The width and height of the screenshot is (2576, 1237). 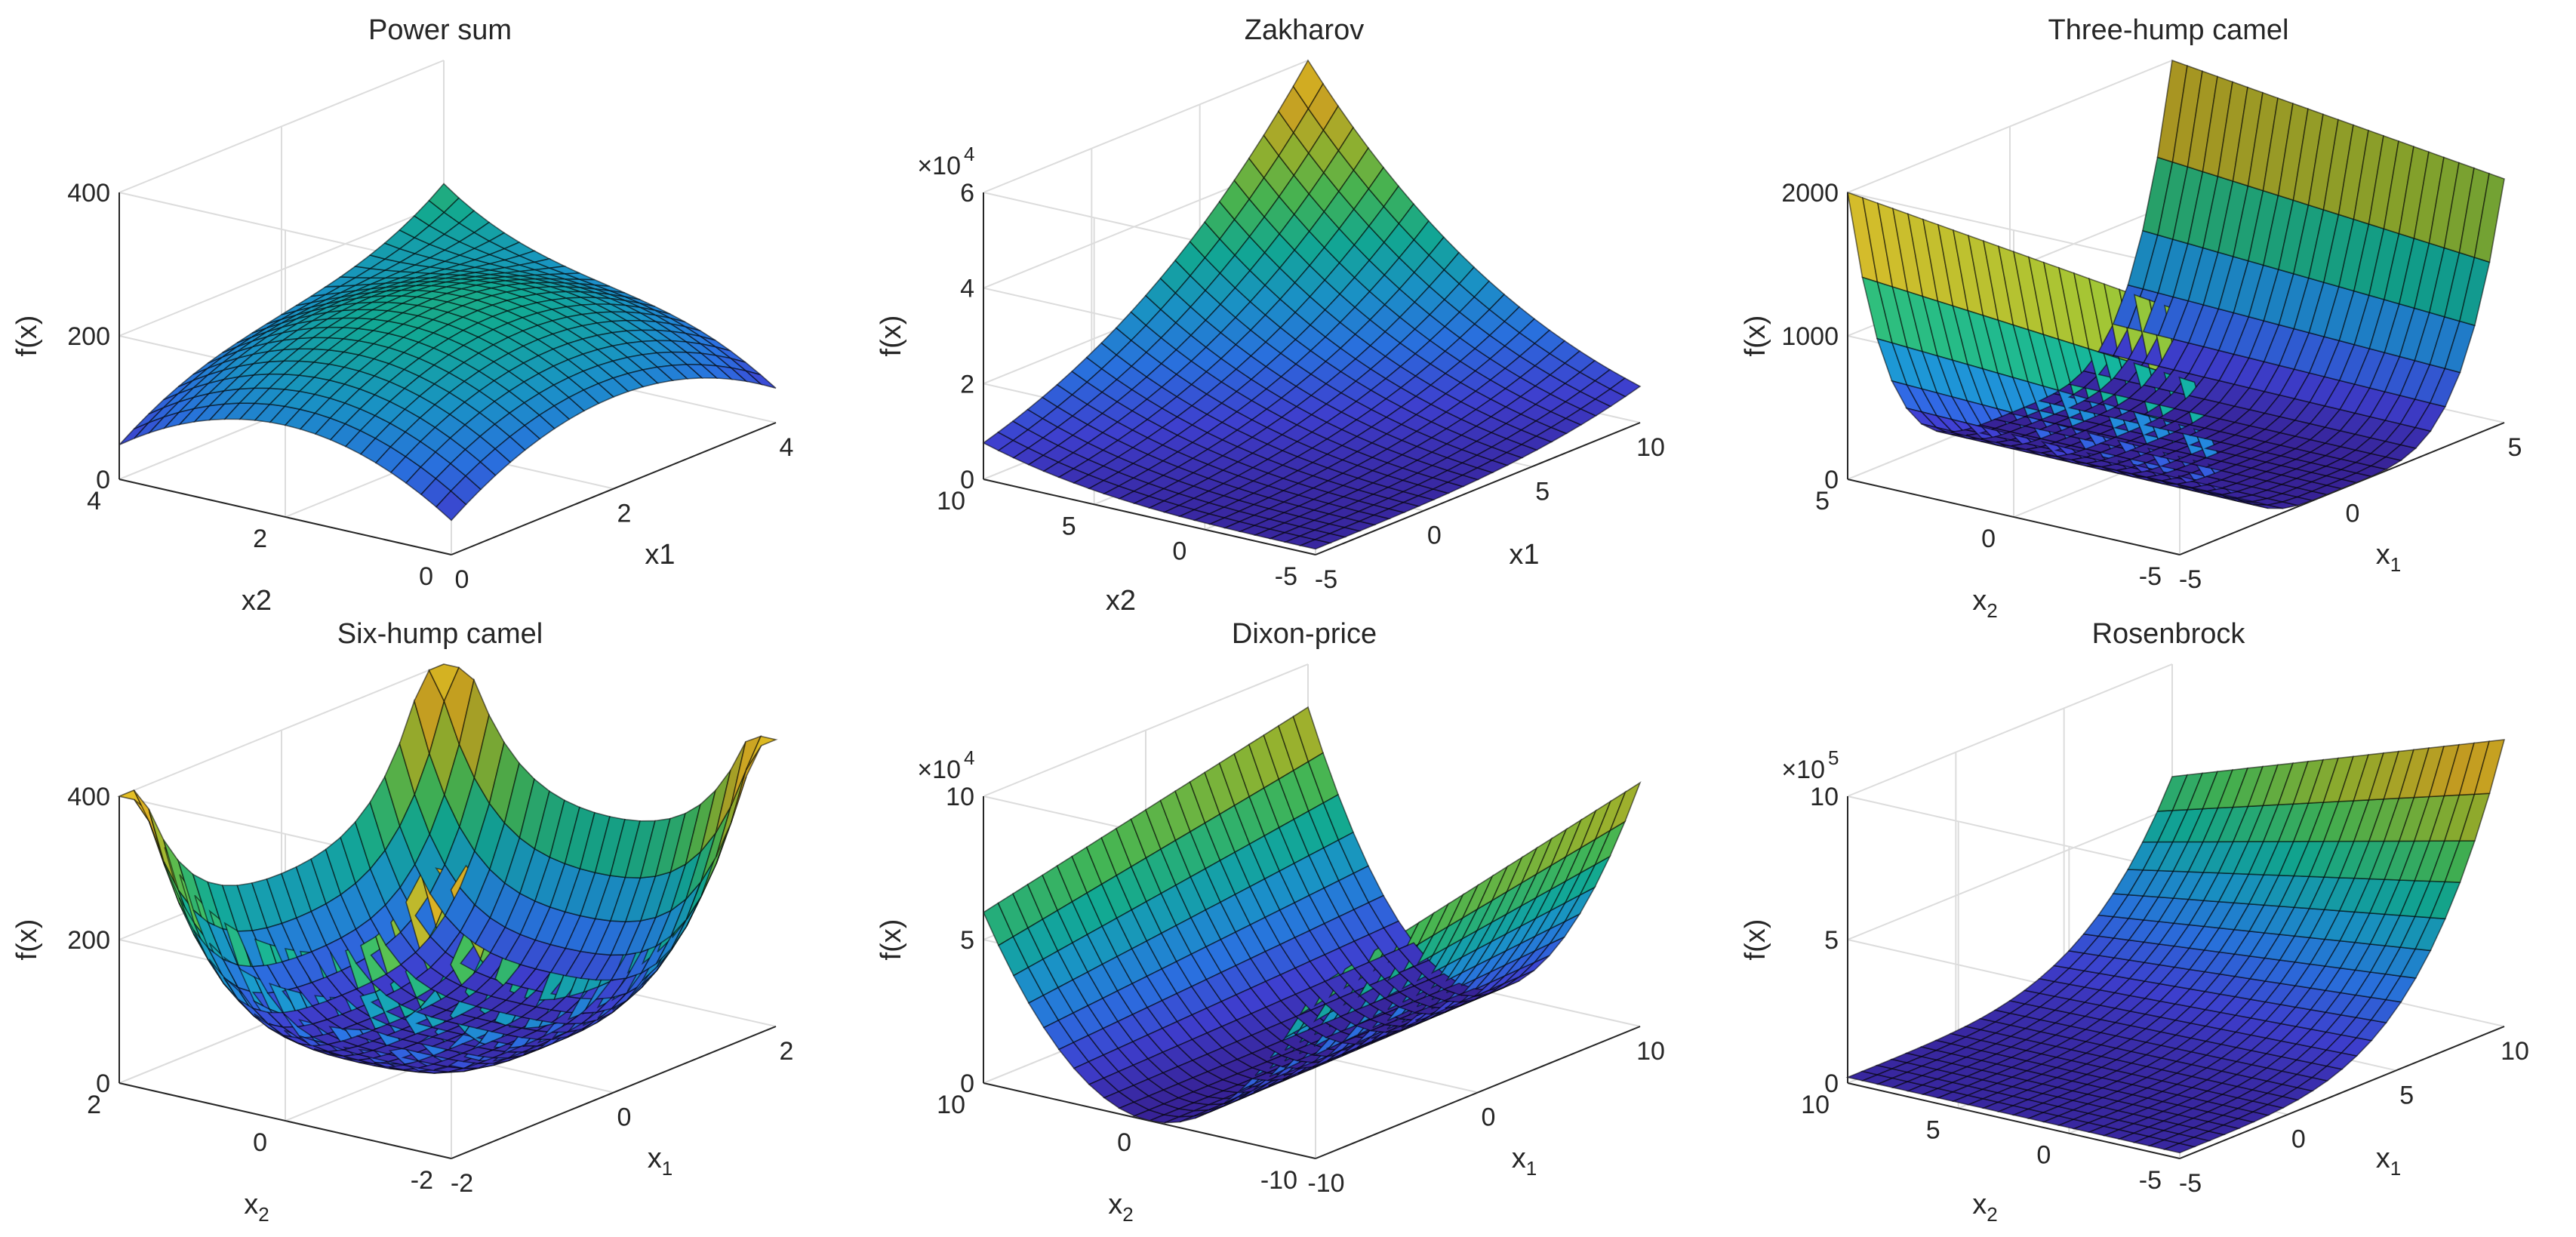 I want to click on axes-zakharov, so click(x=1312, y=373).